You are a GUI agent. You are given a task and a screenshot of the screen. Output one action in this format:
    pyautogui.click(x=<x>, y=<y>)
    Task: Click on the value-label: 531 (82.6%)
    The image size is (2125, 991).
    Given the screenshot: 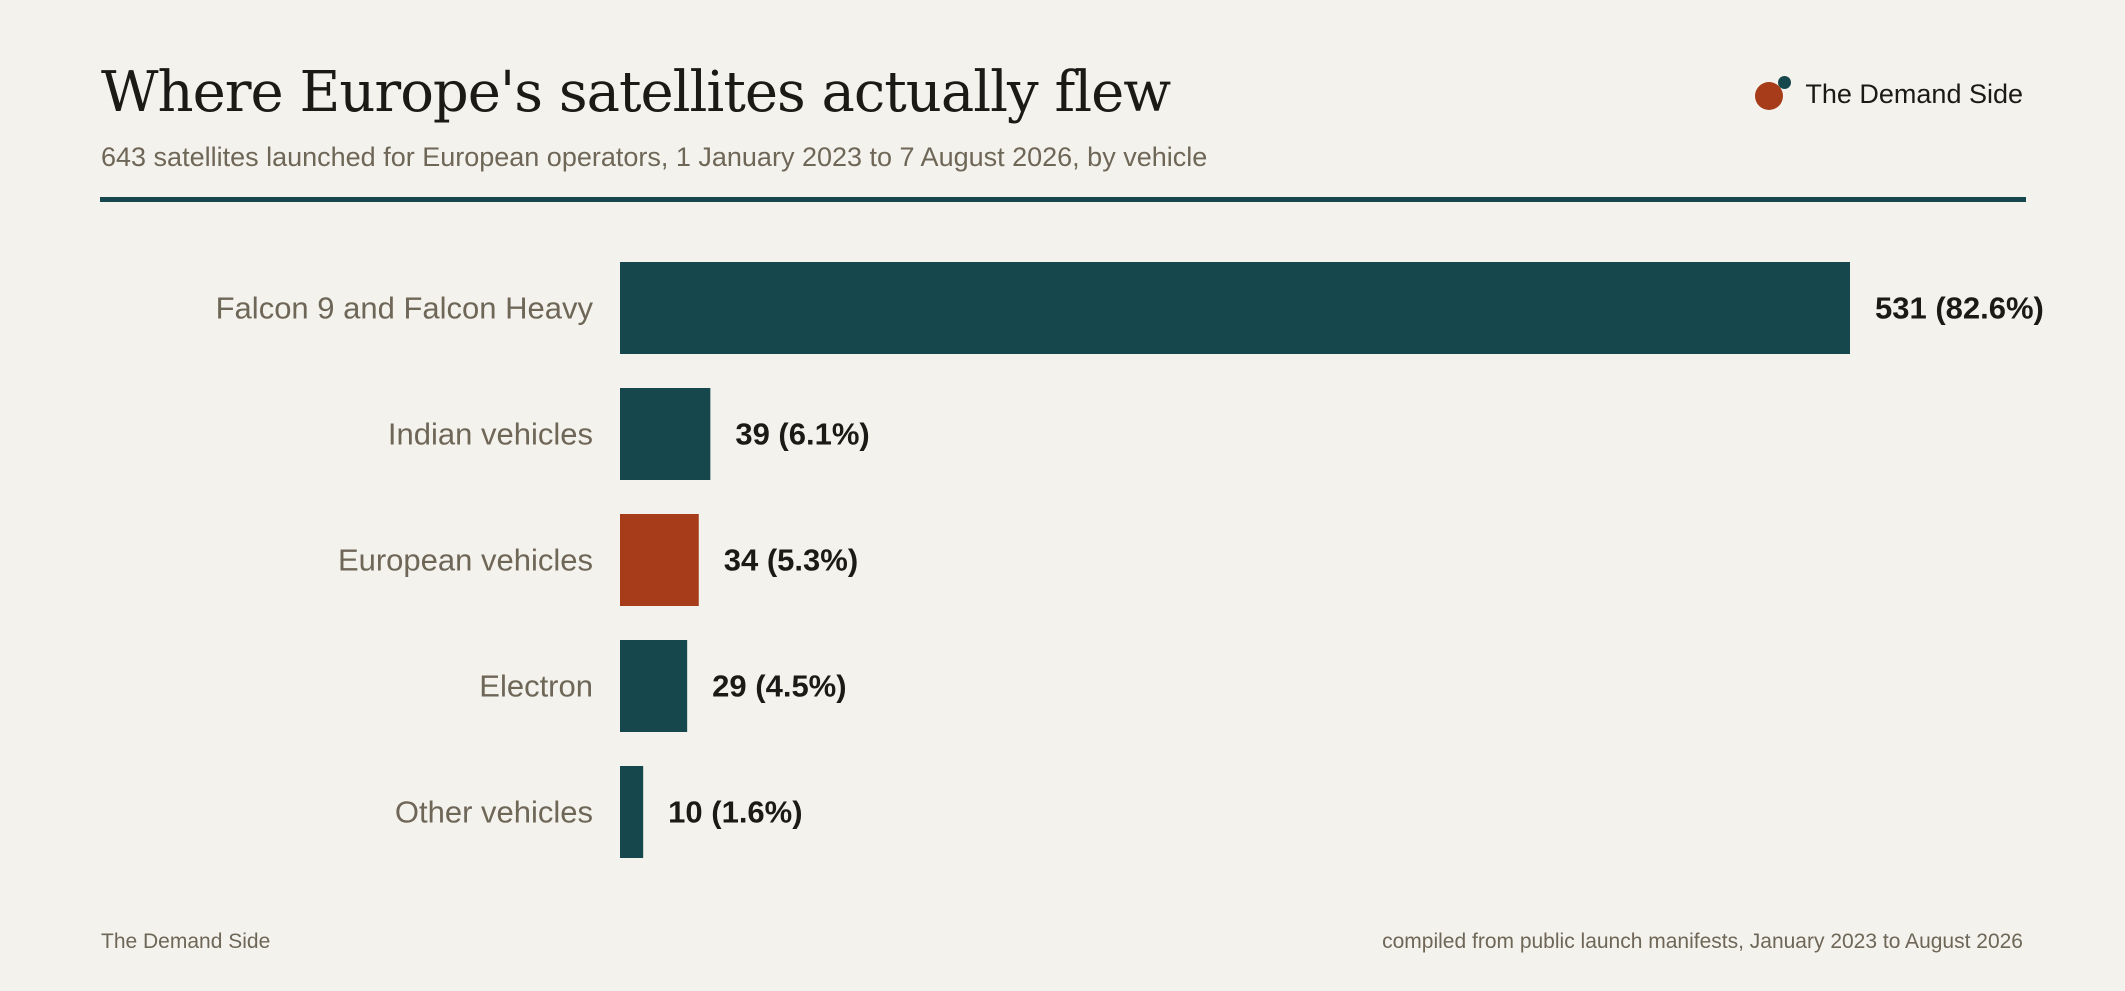 What is the action you would take?
    pyautogui.click(x=1959, y=308)
    